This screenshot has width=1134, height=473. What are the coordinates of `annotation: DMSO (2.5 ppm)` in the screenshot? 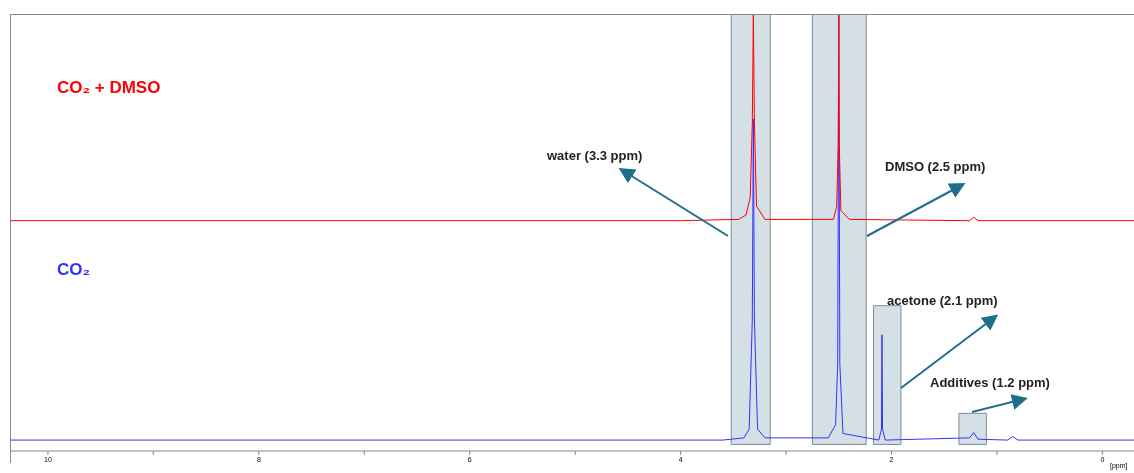 It's located at (935, 166).